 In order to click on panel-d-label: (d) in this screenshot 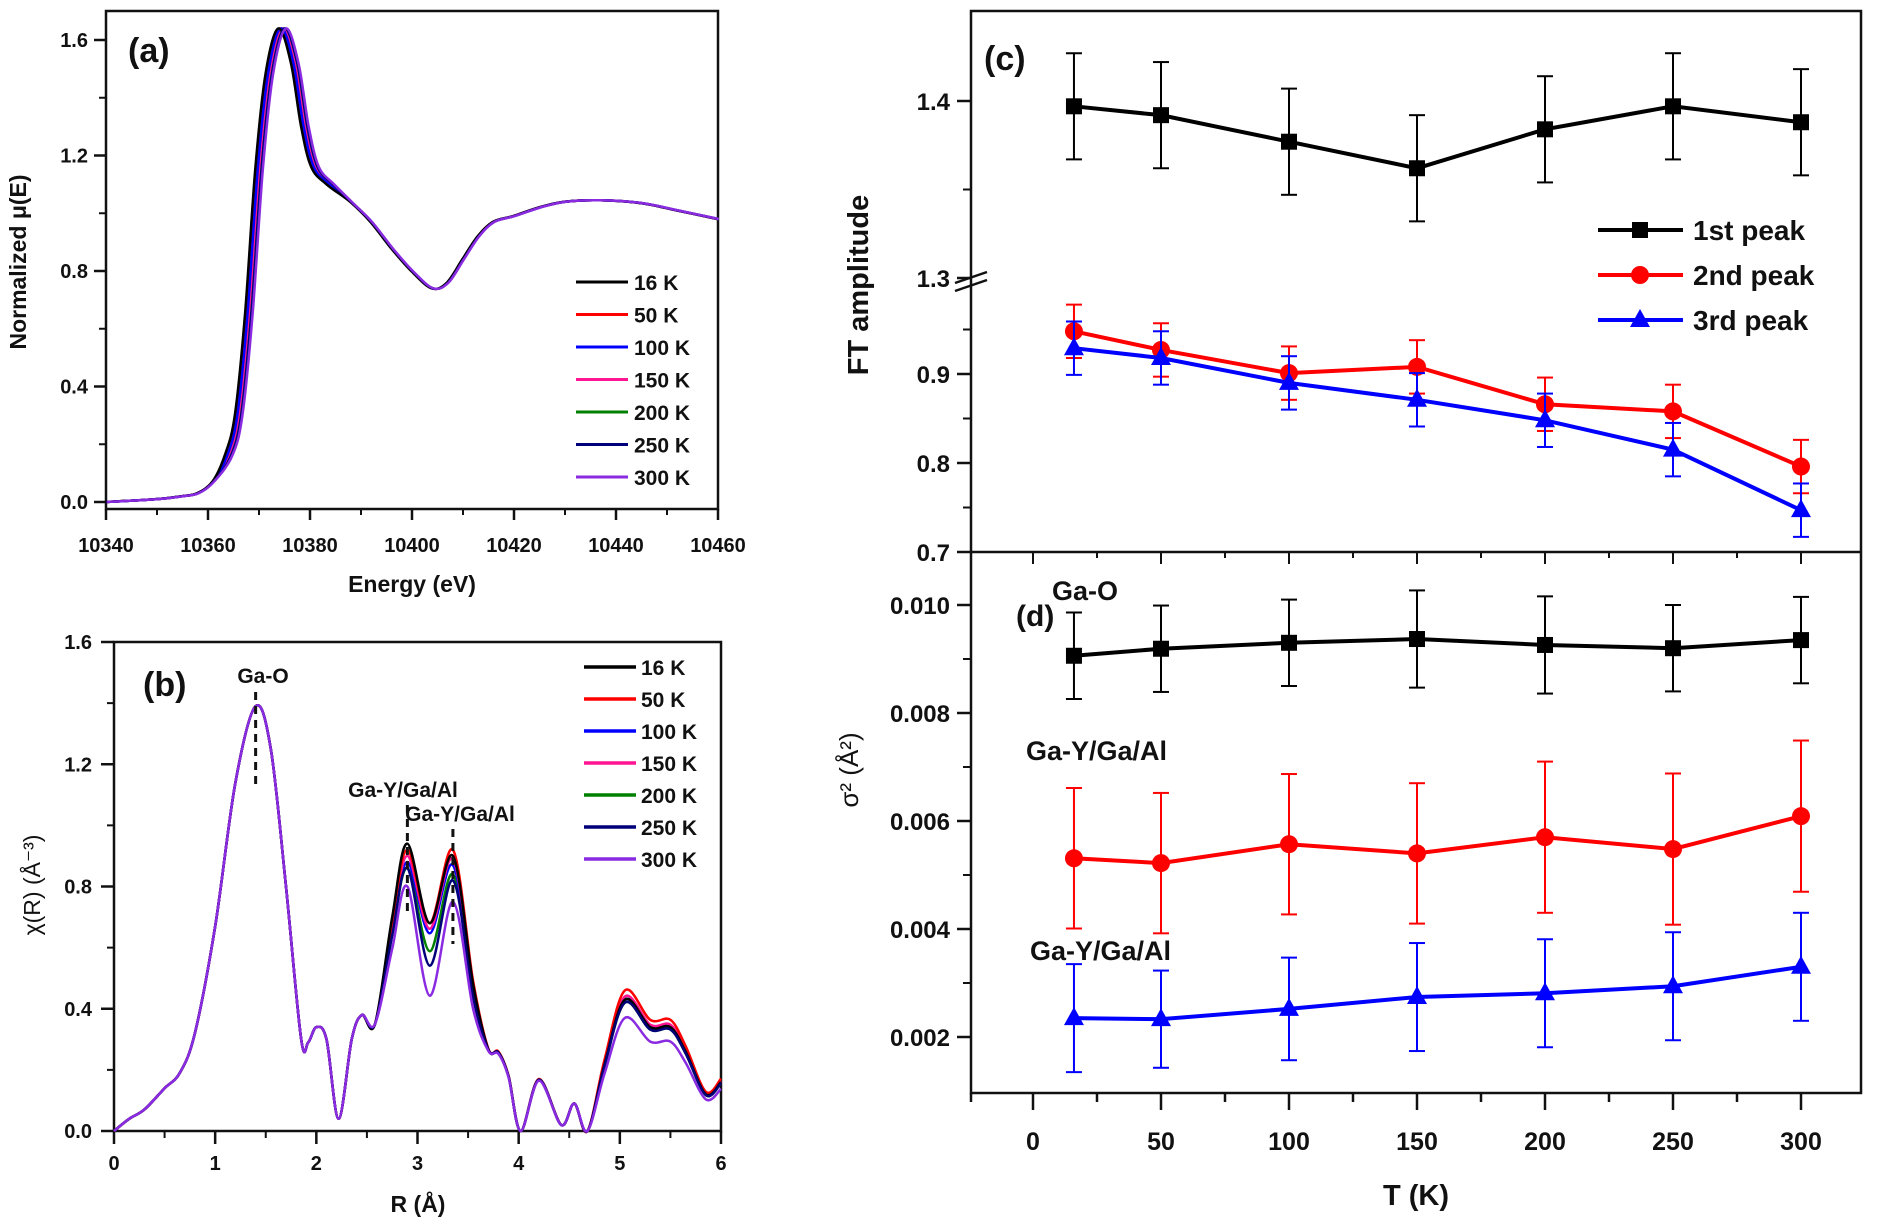, I will do `click(1035, 616)`.